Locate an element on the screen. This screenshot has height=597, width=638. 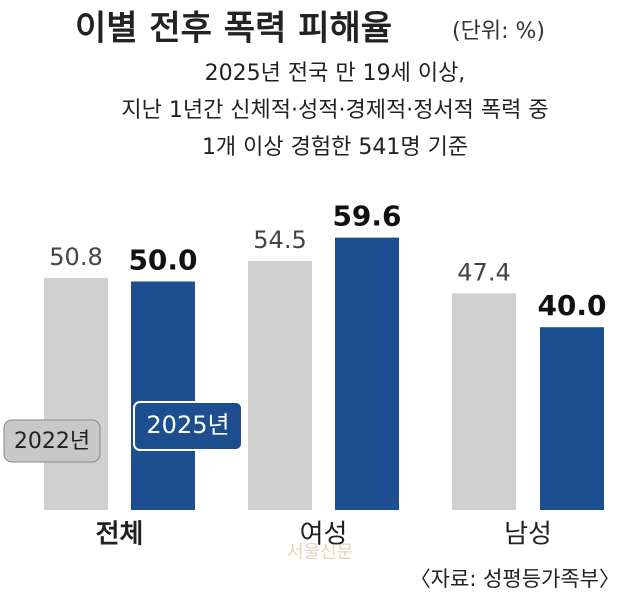
subtitle: 1개 이상 경험한 541명 기준 is located at coordinates (335, 147).